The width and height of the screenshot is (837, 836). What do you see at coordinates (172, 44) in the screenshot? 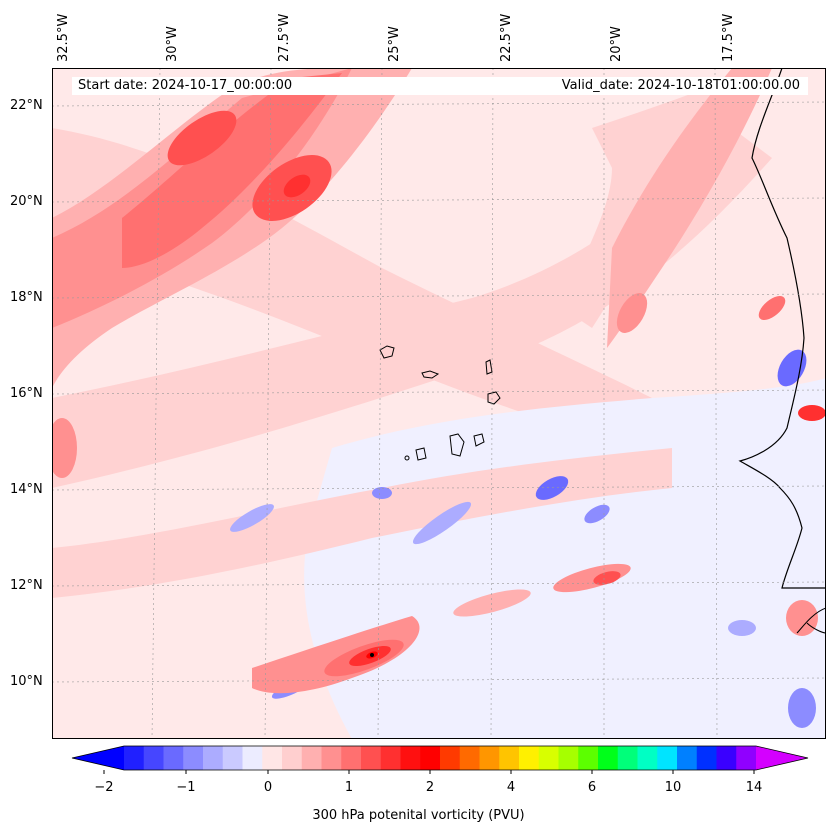
I see `lon-label: 30°W` at bounding box center [172, 44].